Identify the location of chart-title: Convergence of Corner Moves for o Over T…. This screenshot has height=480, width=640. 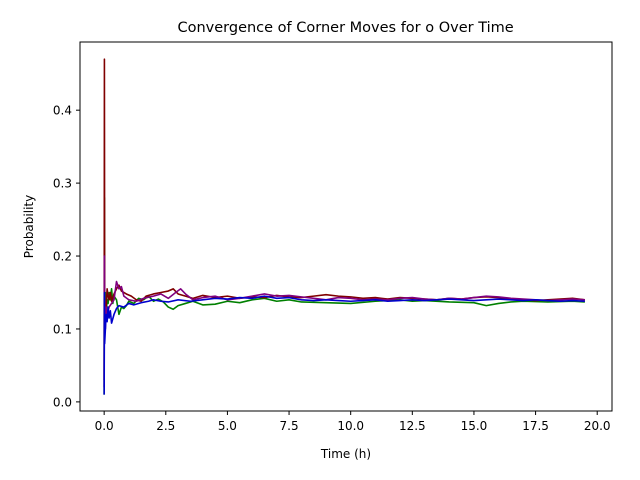
(345, 28).